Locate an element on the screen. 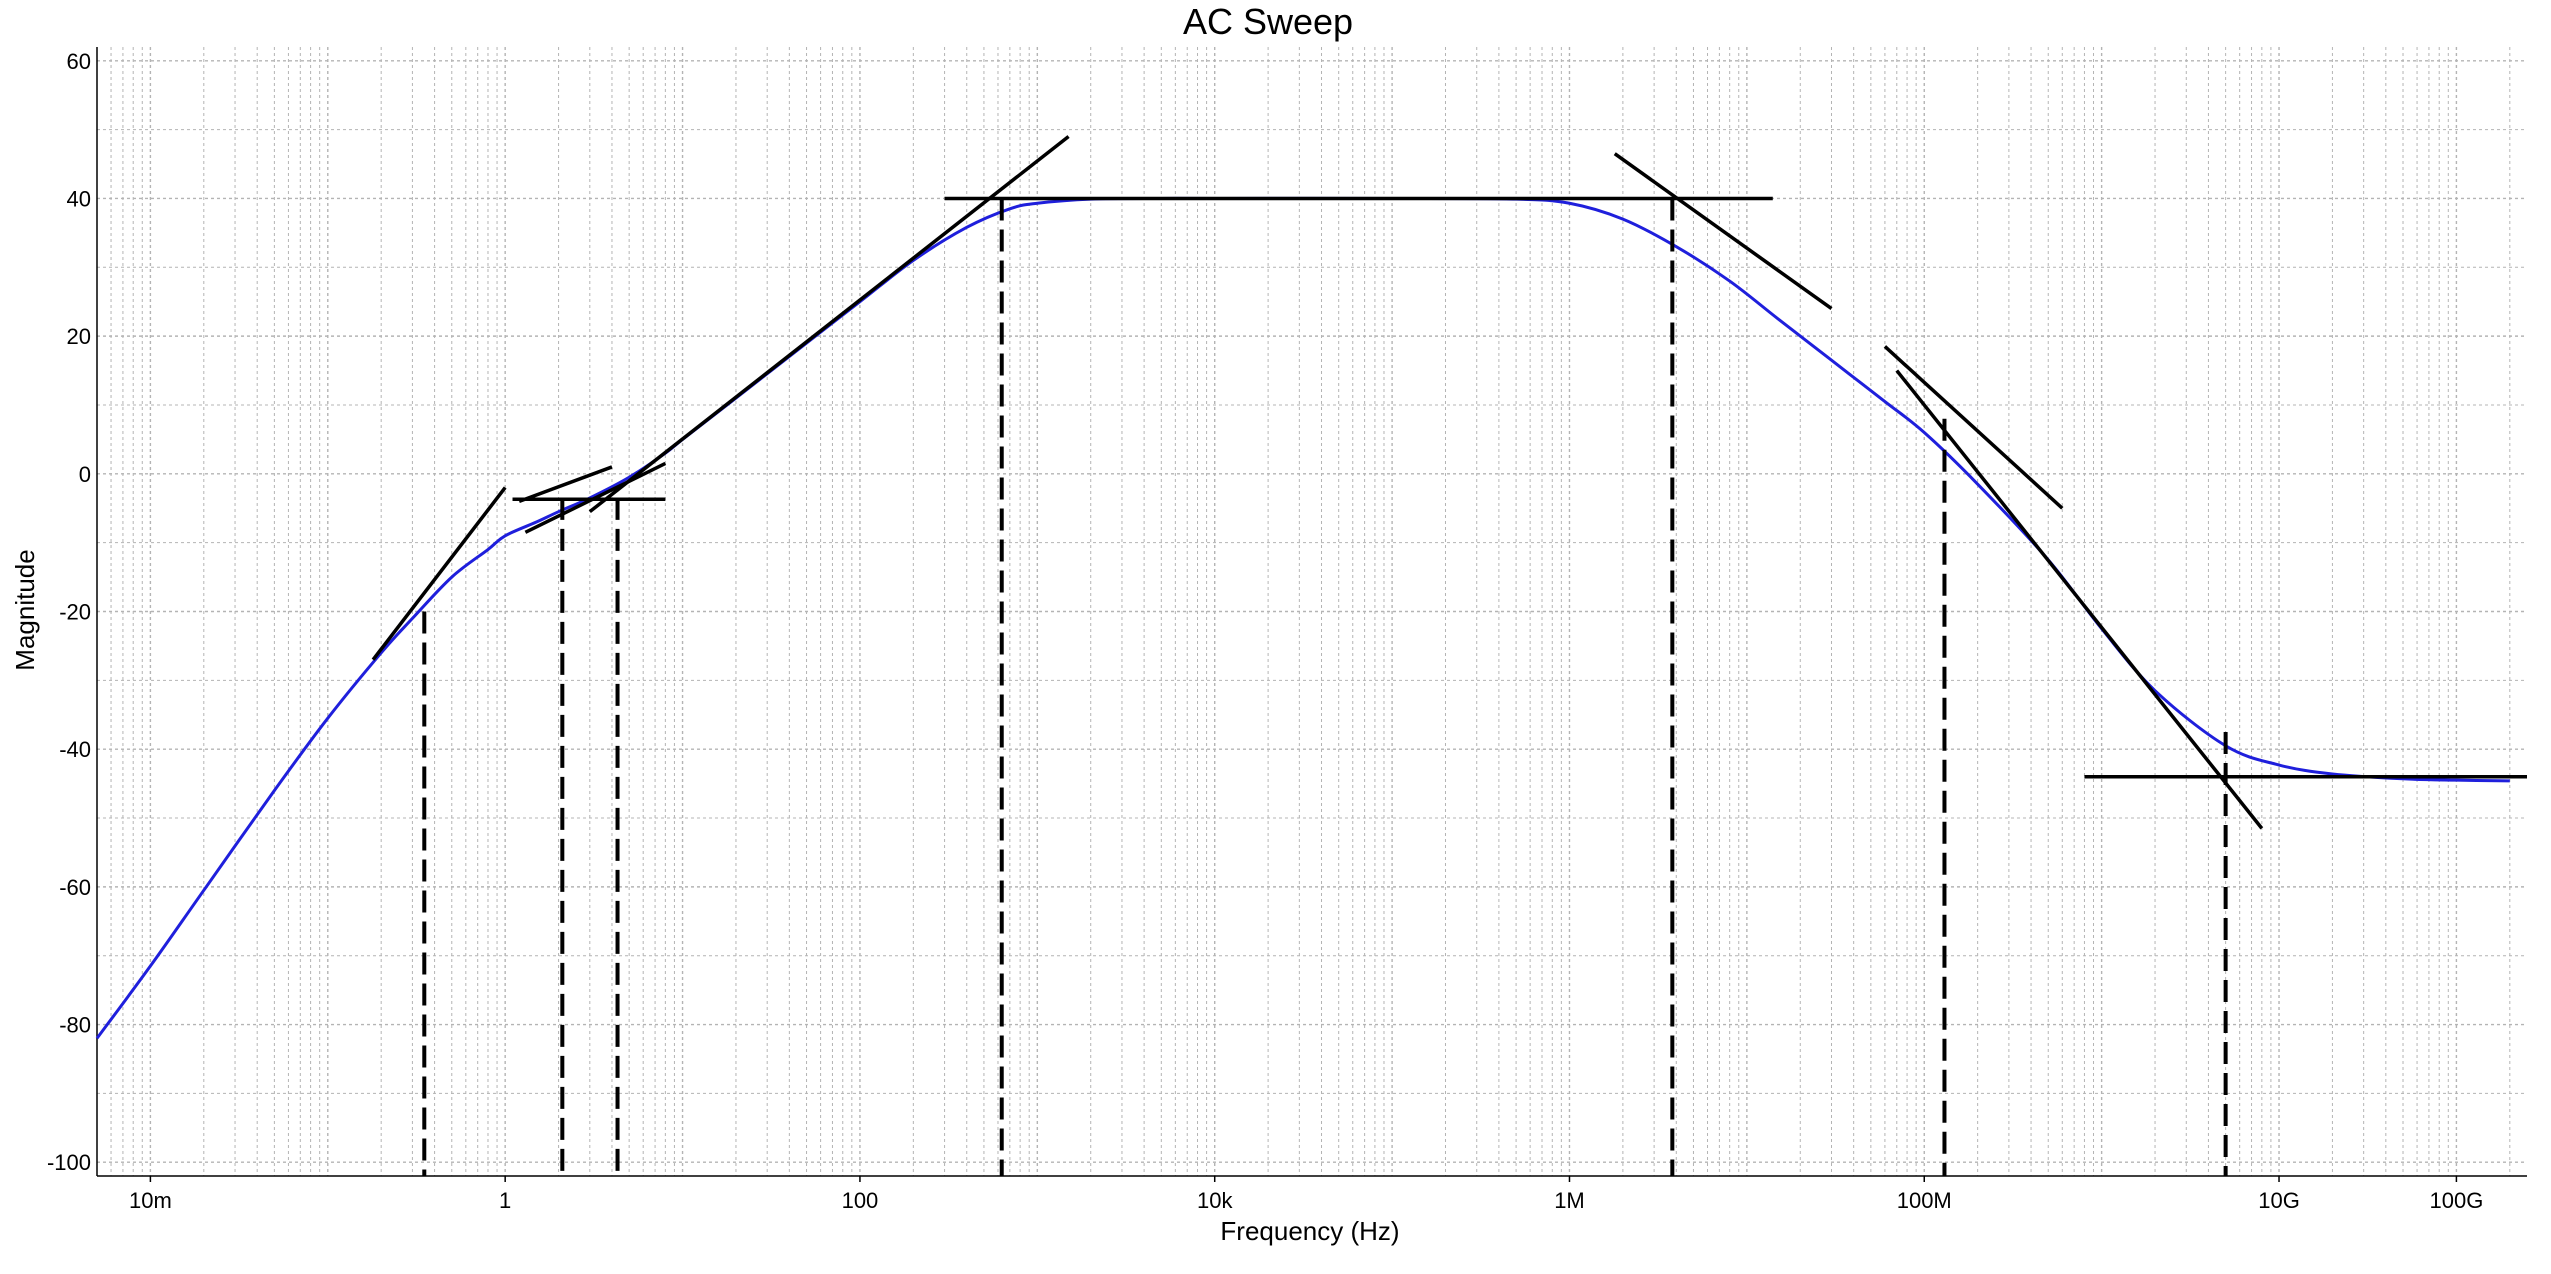 This screenshot has width=2551, height=1274. x-tick-label: 100G is located at coordinates (2456, 1200).